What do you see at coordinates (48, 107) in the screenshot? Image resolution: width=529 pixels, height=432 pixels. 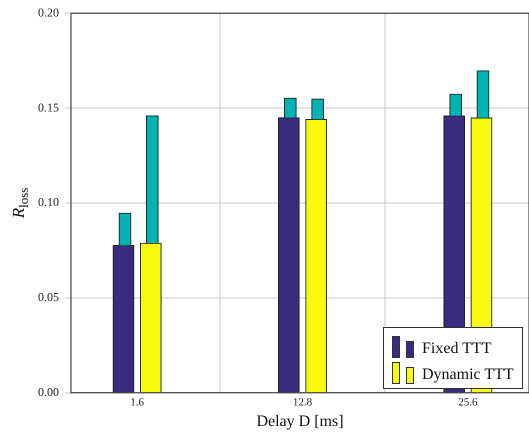 I see `y-tick-label: 0.15` at bounding box center [48, 107].